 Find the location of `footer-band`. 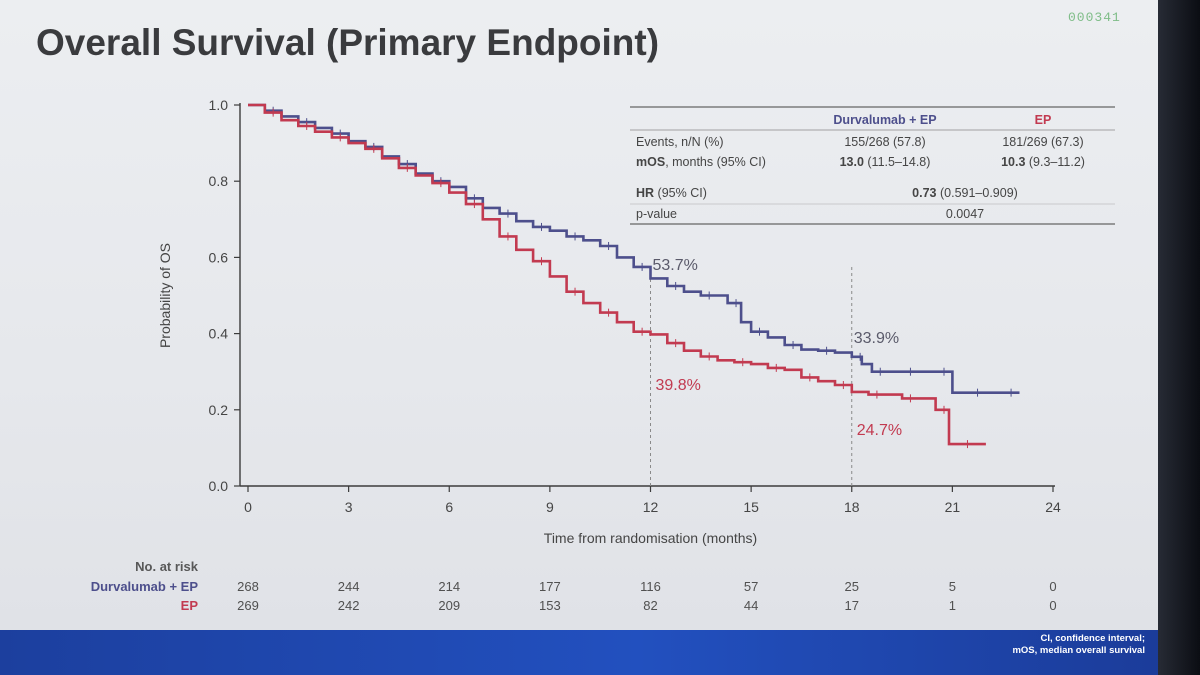

footer-band is located at coordinates (580, 652).